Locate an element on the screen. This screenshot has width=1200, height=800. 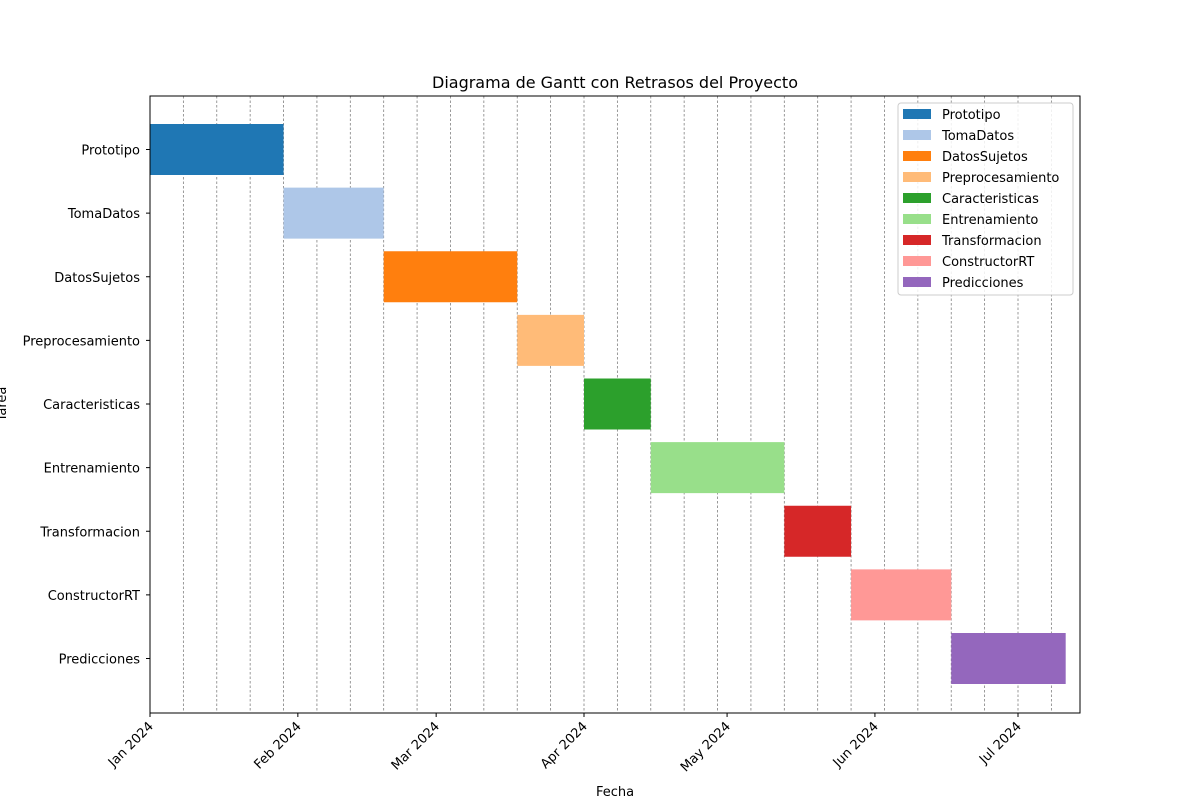
x-tick-label: May 2024 is located at coordinates (706, 747).